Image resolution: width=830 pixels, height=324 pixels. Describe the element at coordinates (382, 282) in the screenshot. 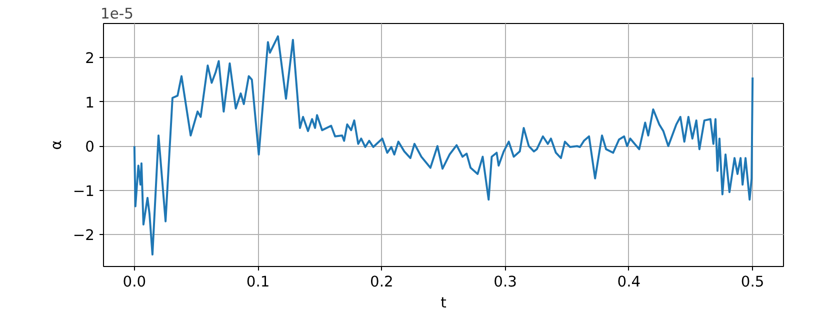

I see `x-tick-label: 0.2` at that location.